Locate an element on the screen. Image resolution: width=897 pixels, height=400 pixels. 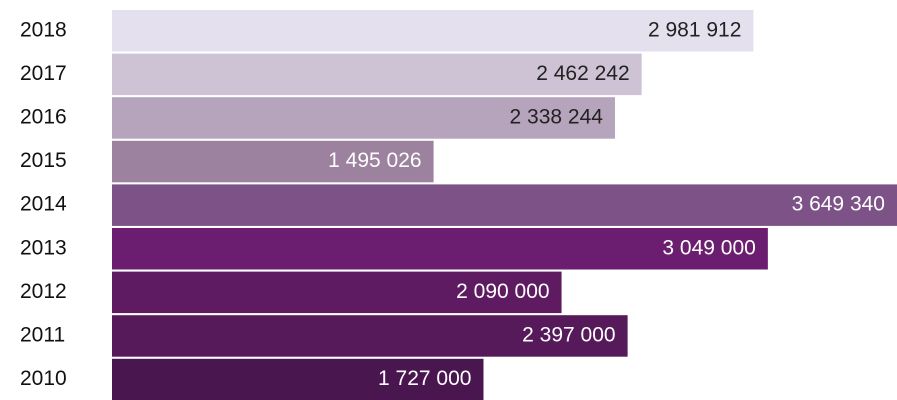
value-label: 2 397 000 is located at coordinates (568, 334).